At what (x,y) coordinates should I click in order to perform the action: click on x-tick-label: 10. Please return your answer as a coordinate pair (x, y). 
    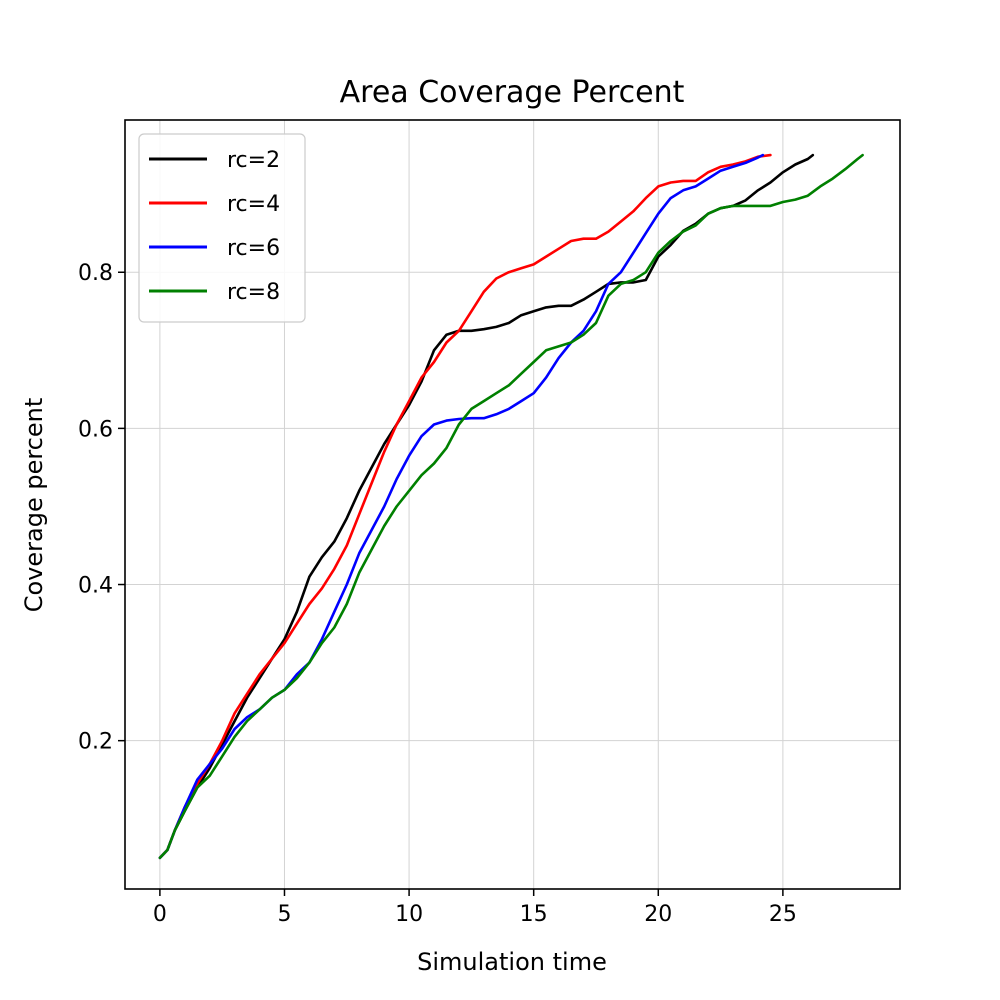
    Looking at the image, I should click on (409, 914).